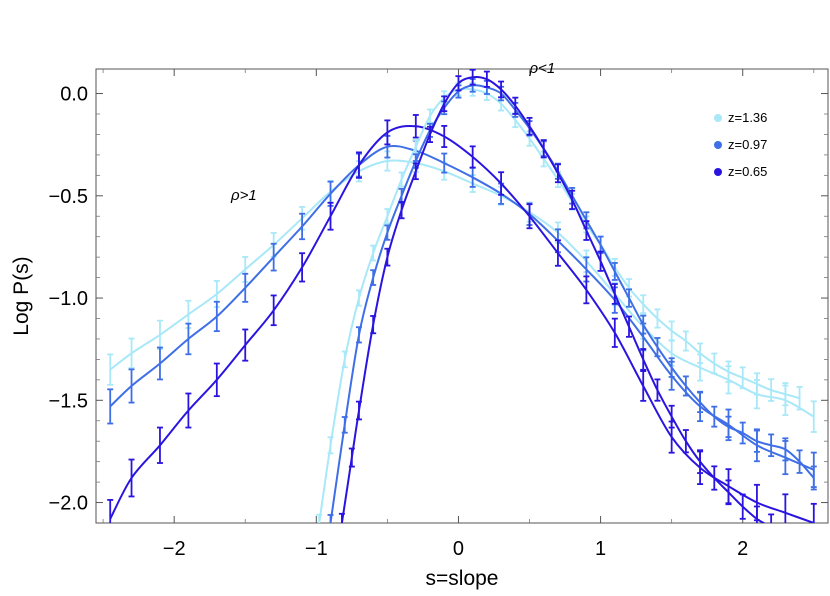  I want to click on legend-label: z=0.97, so click(747, 144).